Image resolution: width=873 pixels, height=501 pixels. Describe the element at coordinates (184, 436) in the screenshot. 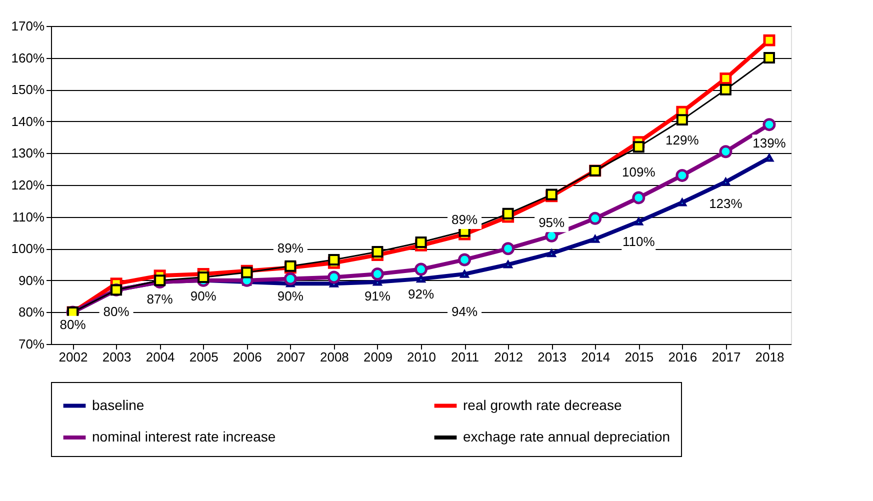

I see `legend-label: nominal interest rate increase` at that location.